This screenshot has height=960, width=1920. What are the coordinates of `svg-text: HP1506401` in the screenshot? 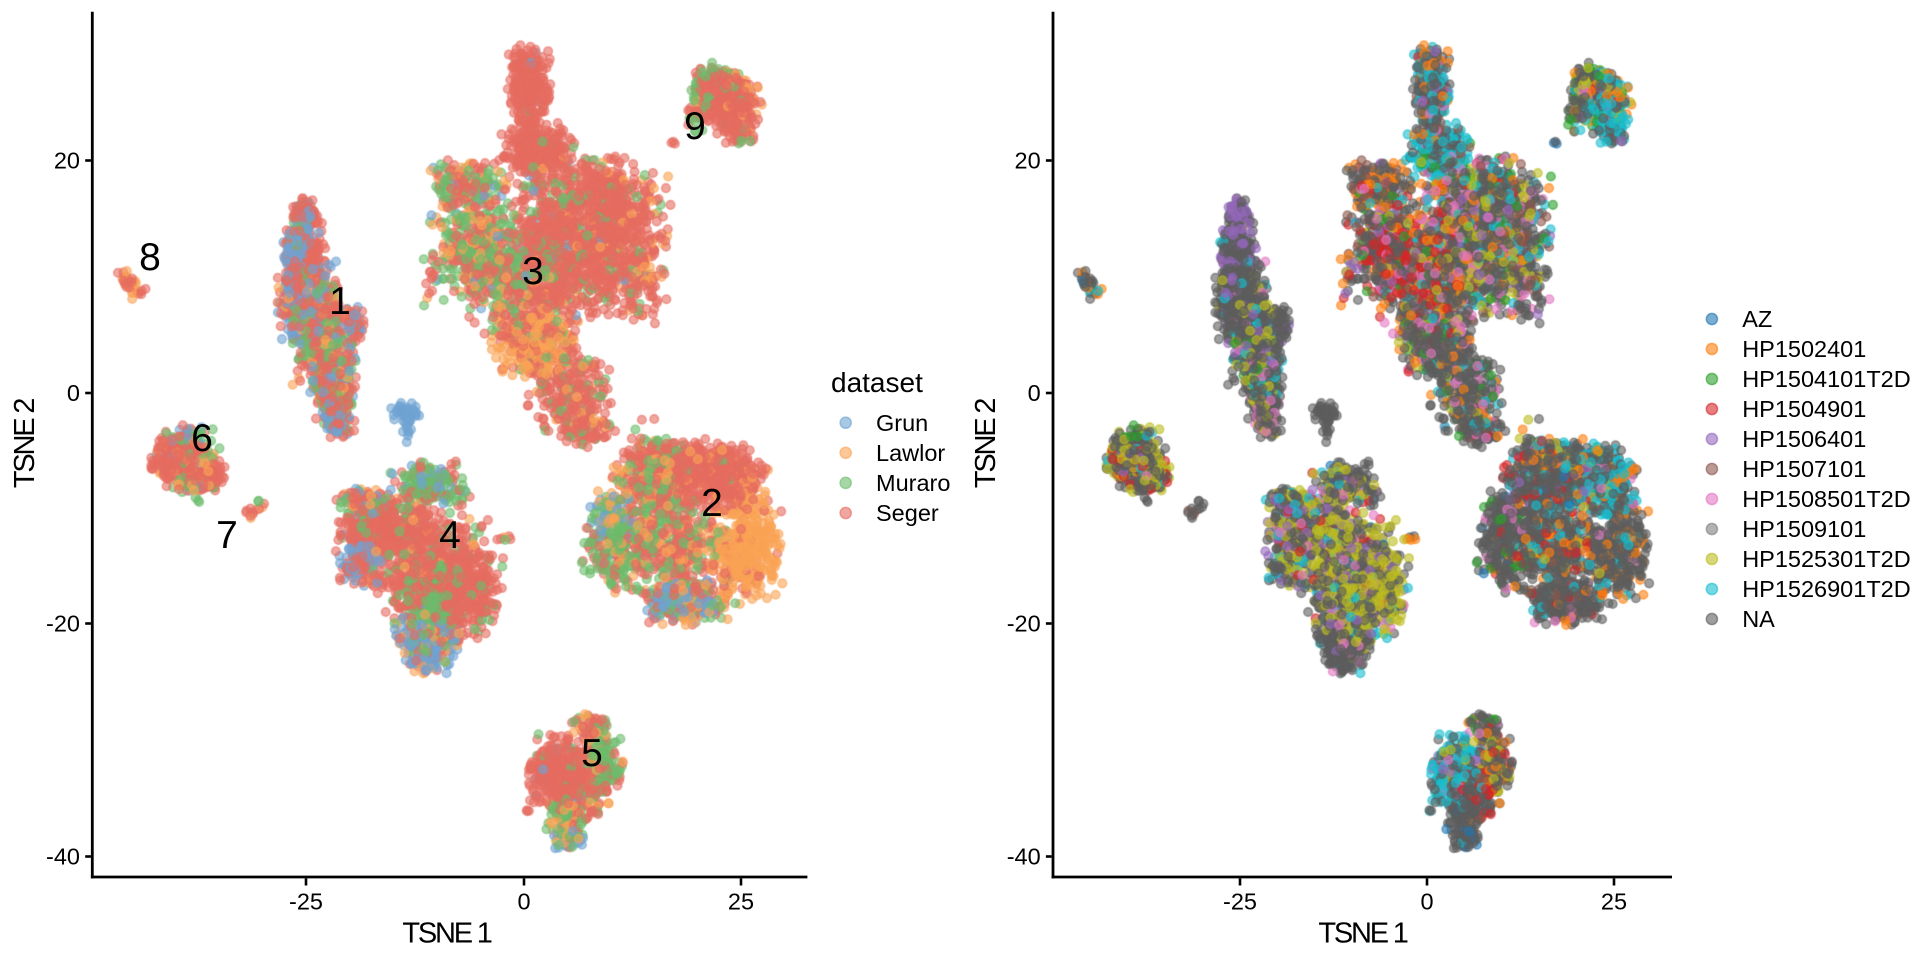 It's located at (1804, 439).